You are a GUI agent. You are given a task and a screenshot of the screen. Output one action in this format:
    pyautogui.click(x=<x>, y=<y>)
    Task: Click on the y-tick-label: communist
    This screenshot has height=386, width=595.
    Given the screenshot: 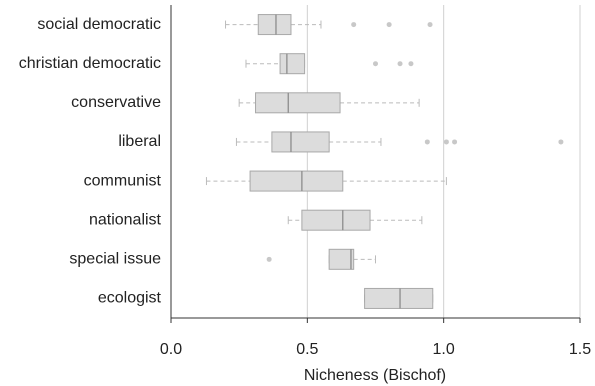 What is the action you would take?
    pyautogui.click(x=123, y=180)
    